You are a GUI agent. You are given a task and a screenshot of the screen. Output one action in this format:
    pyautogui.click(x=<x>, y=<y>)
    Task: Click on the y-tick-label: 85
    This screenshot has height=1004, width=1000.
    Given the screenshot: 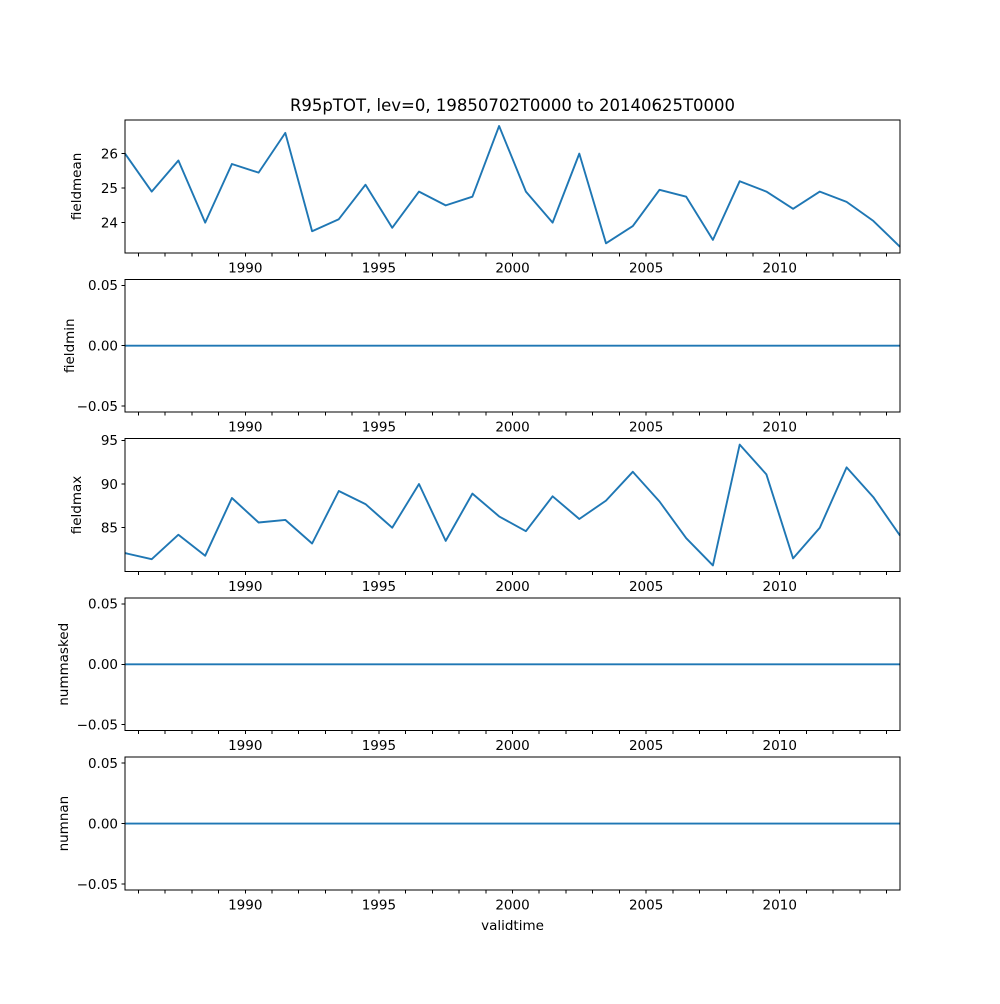 What is the action you would take?
    pyautogui.click(x=109, y=529)
    